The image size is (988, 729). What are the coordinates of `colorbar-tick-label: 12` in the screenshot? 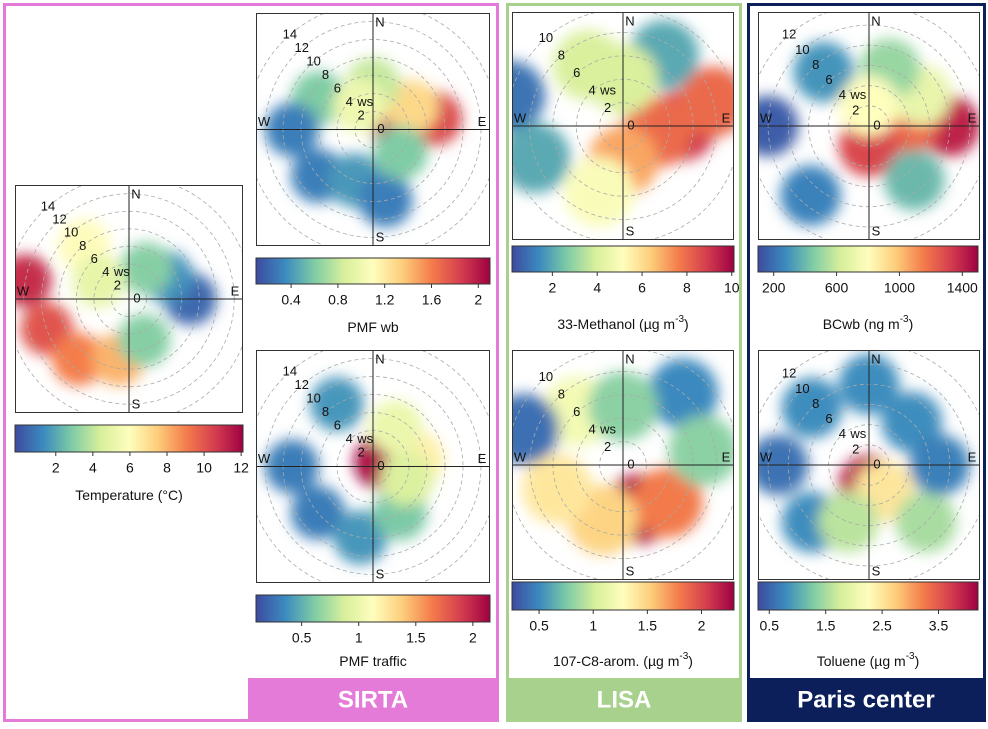 It's located at (241, 468).